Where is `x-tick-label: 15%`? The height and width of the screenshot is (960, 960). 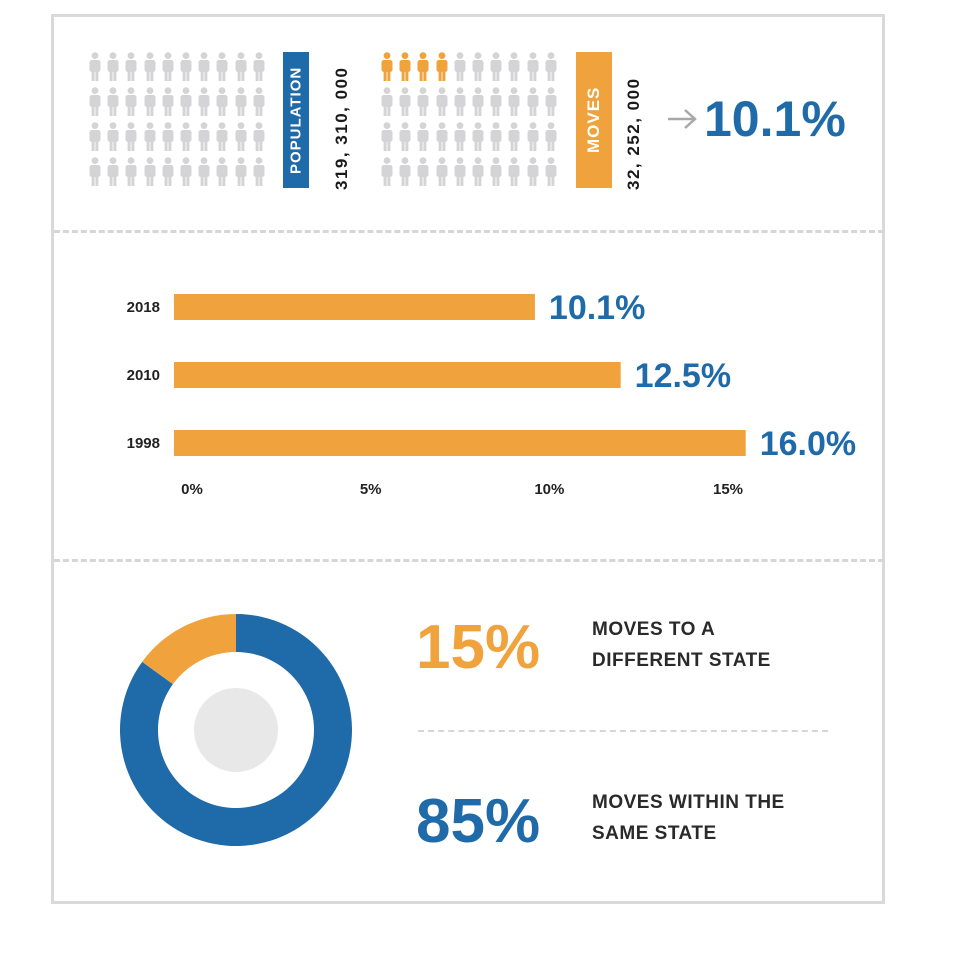
x-tick-label: 15% is located at coordinates (728, 489).